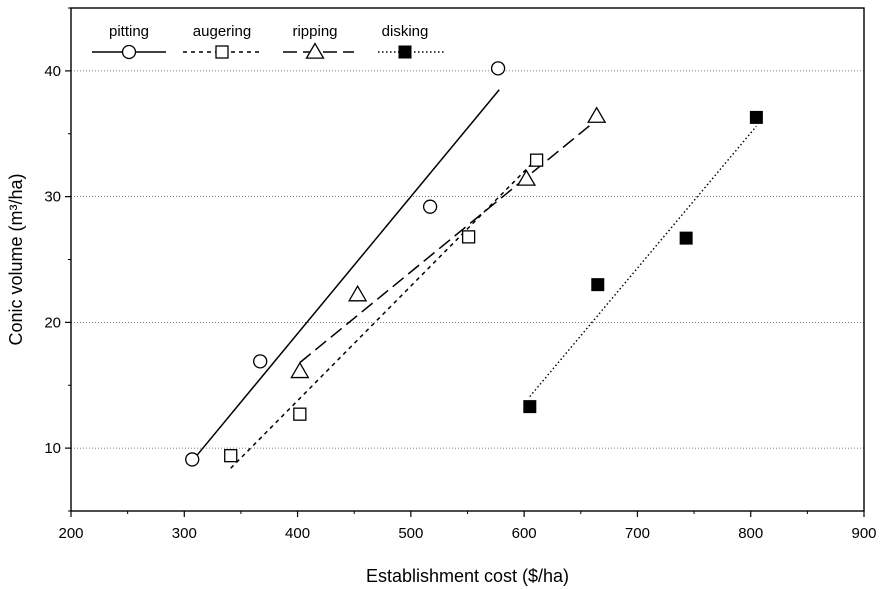  Describe the element at coordinates (297, 533) in the screenshot. I see `x-tick-label-400: 400` at that location.